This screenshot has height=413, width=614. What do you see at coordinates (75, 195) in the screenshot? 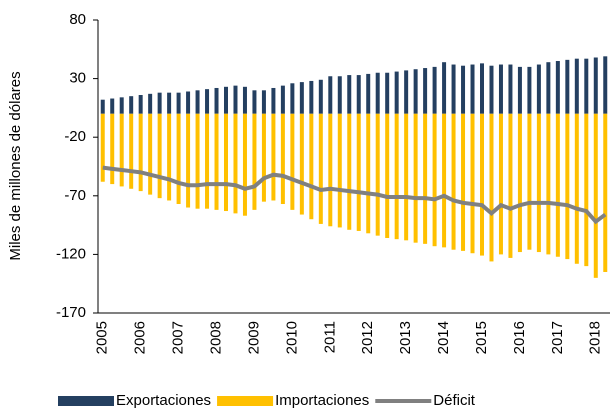
I see `y-tick-label: -70` at bounding box center [75, 195].